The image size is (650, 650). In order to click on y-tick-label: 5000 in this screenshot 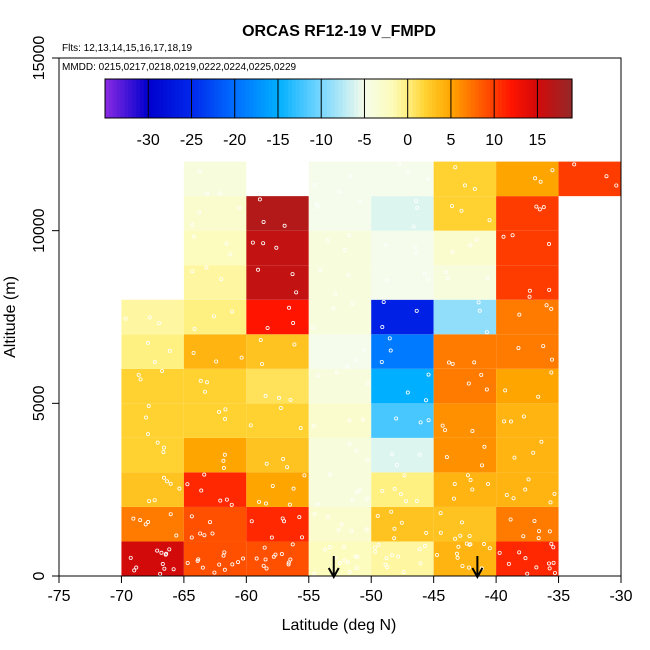, I will do `click(39, 403)`.